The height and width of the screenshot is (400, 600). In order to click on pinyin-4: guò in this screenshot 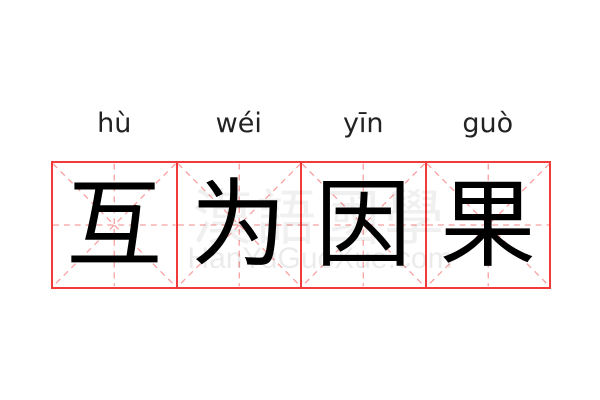, I will do `click(488, 123)`.